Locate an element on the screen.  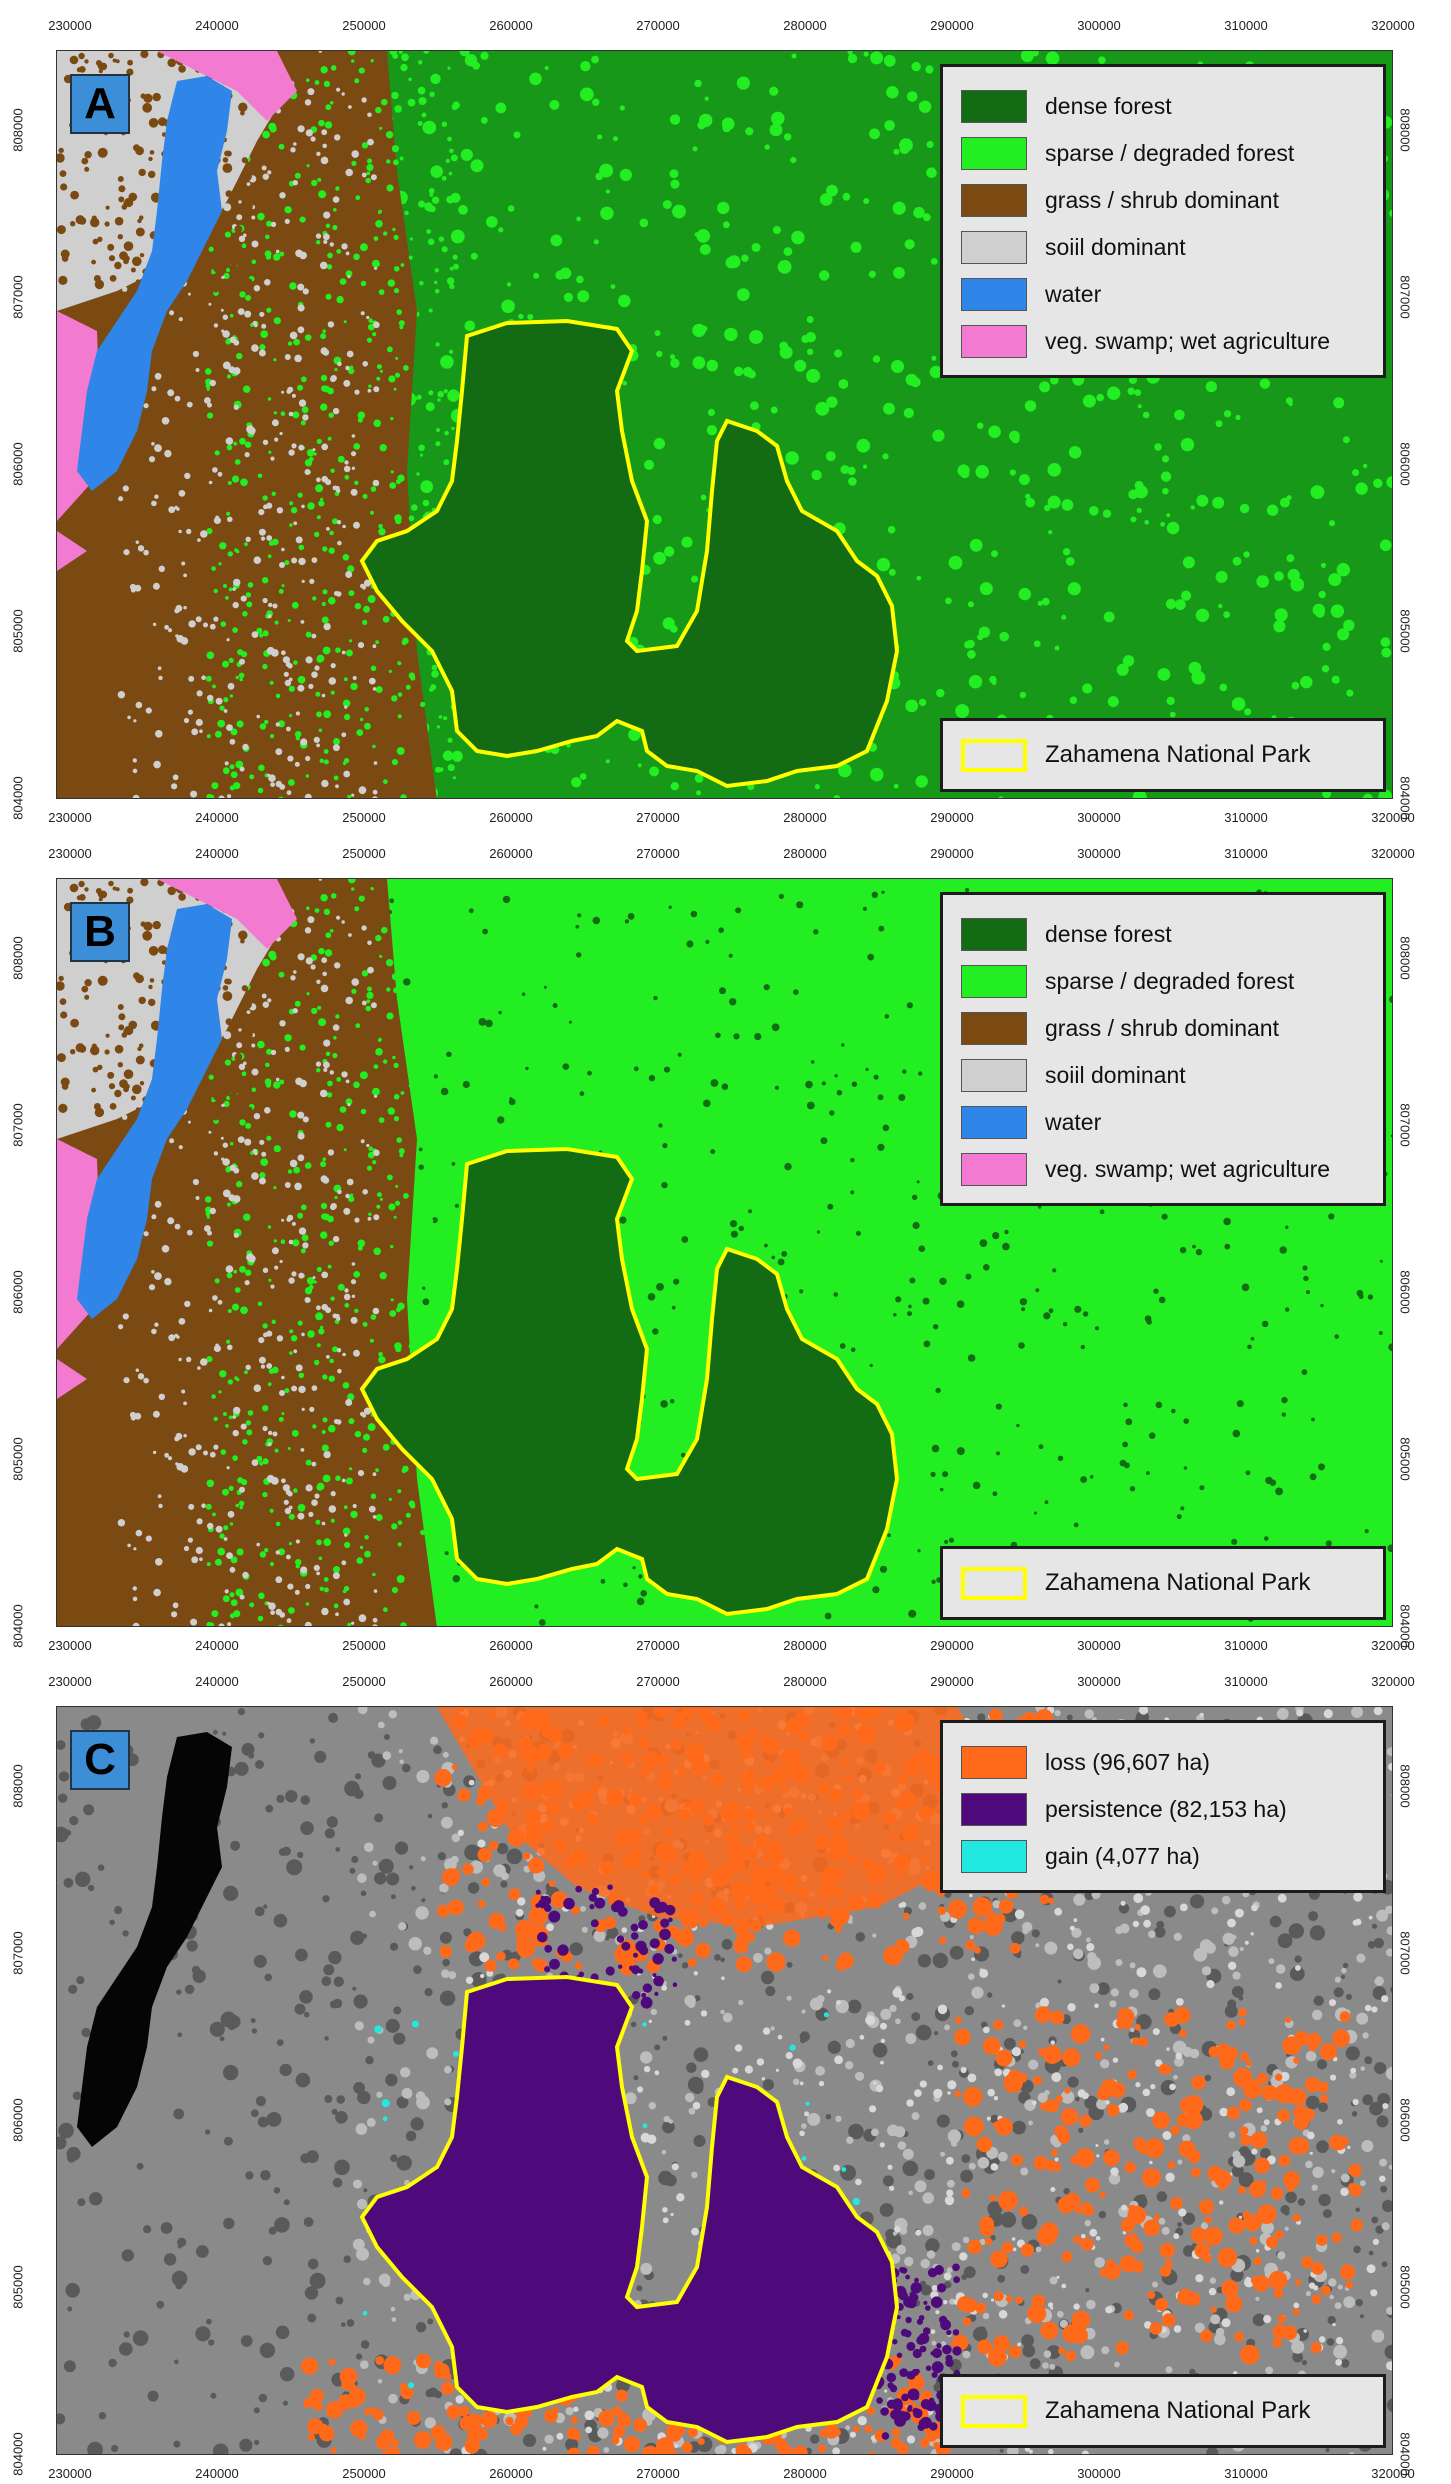
legend-label: sparse / degraded forest is located at coordinates (1170, 981).